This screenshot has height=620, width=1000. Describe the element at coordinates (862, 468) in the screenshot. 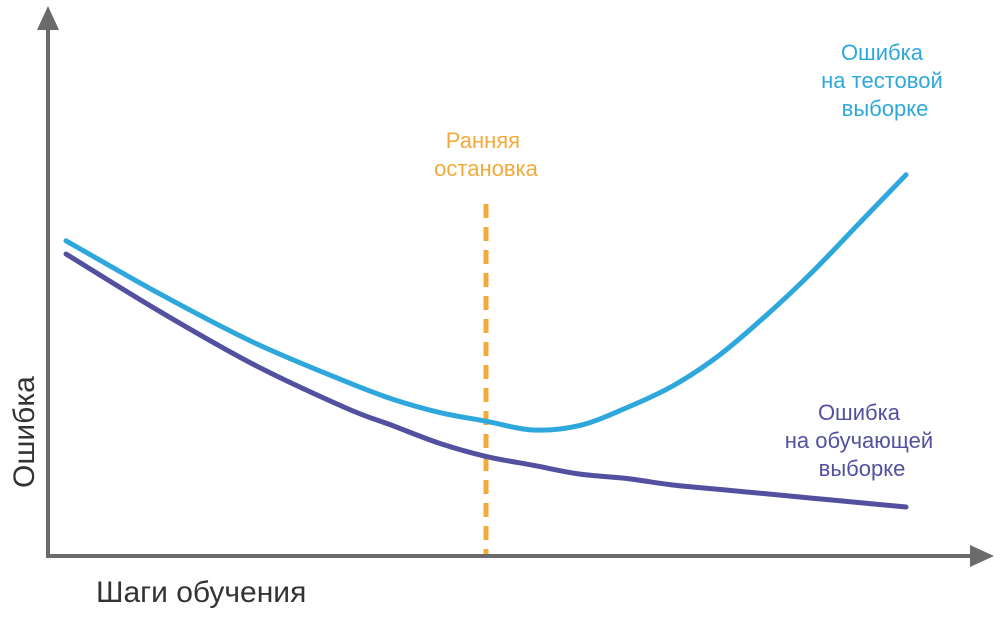

I see `train-error-label-line-3: выборке` at that location.